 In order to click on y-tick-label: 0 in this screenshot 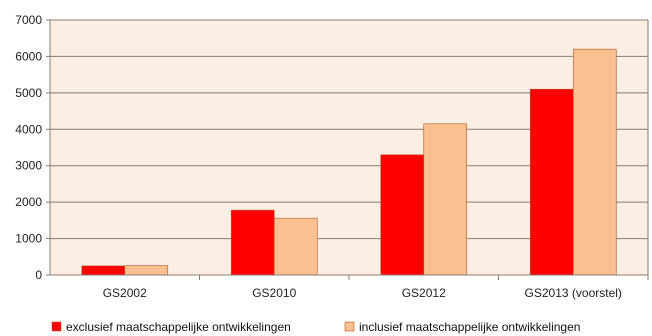, I will do `click(38, 275)`.